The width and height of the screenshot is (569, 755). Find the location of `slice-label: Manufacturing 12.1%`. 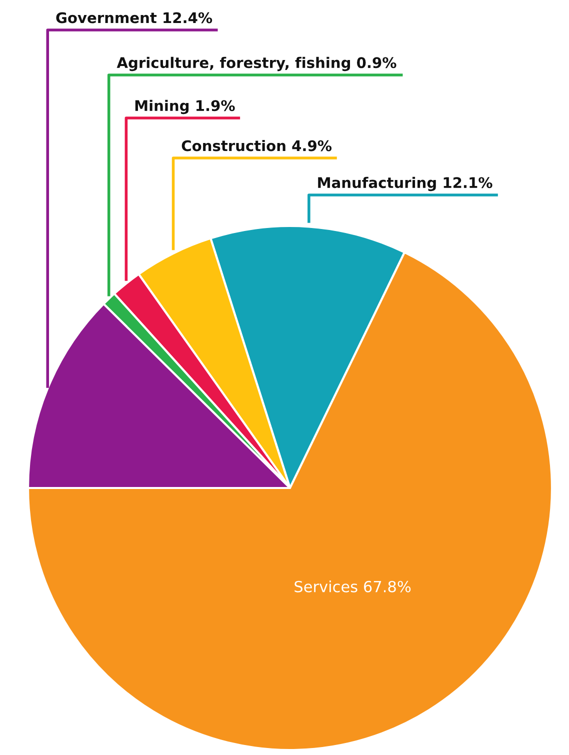

slice-label: Manufacturing 12.1% is located at coordinates (405, 184).